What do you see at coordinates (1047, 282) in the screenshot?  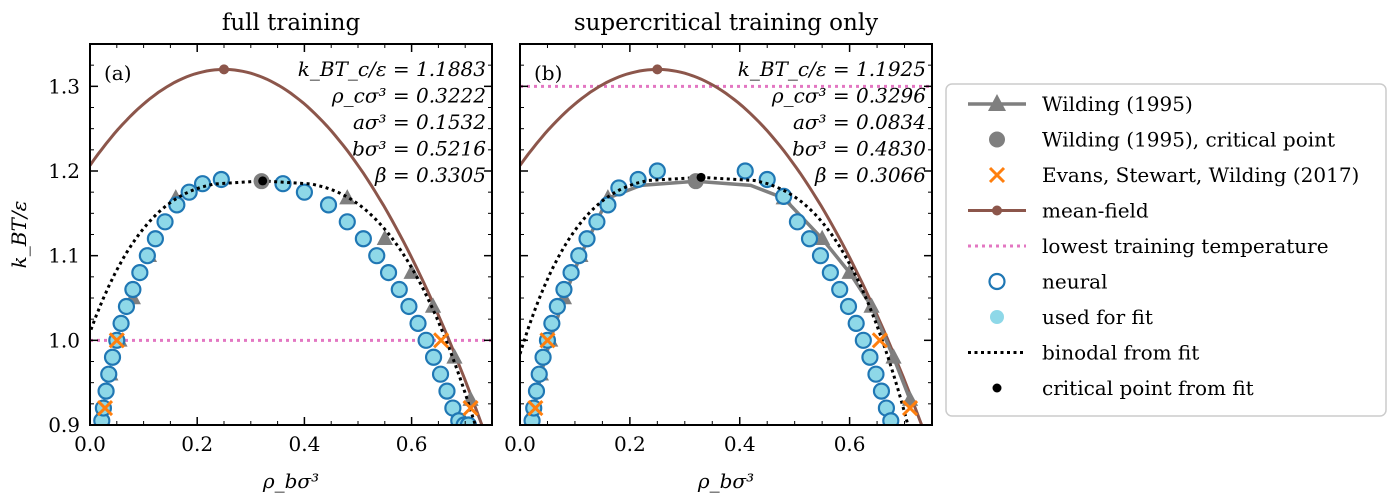 I see `legend-entry: neural` at bounding box center [1047, 282].